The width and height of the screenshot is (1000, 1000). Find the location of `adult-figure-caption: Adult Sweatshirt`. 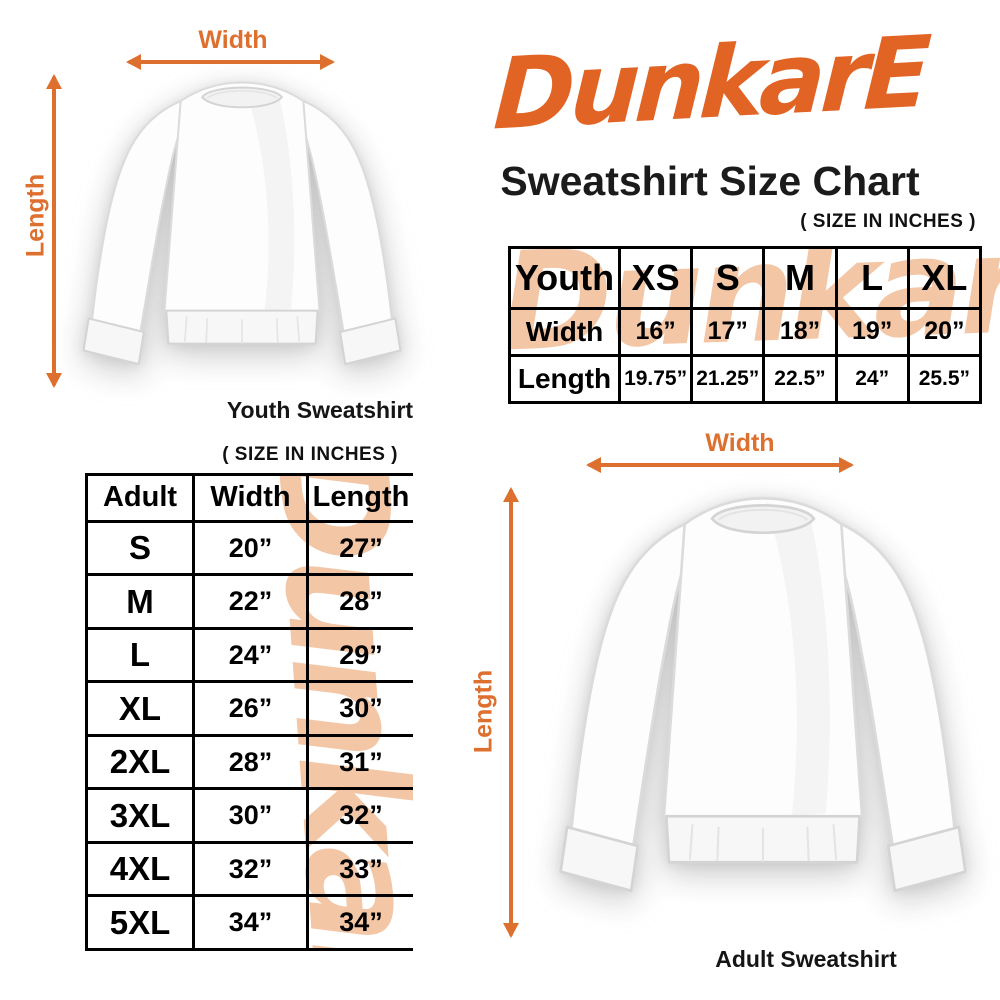

adult-figure-caption: Adult Sweatshirt is located at coordinates (806, 959).